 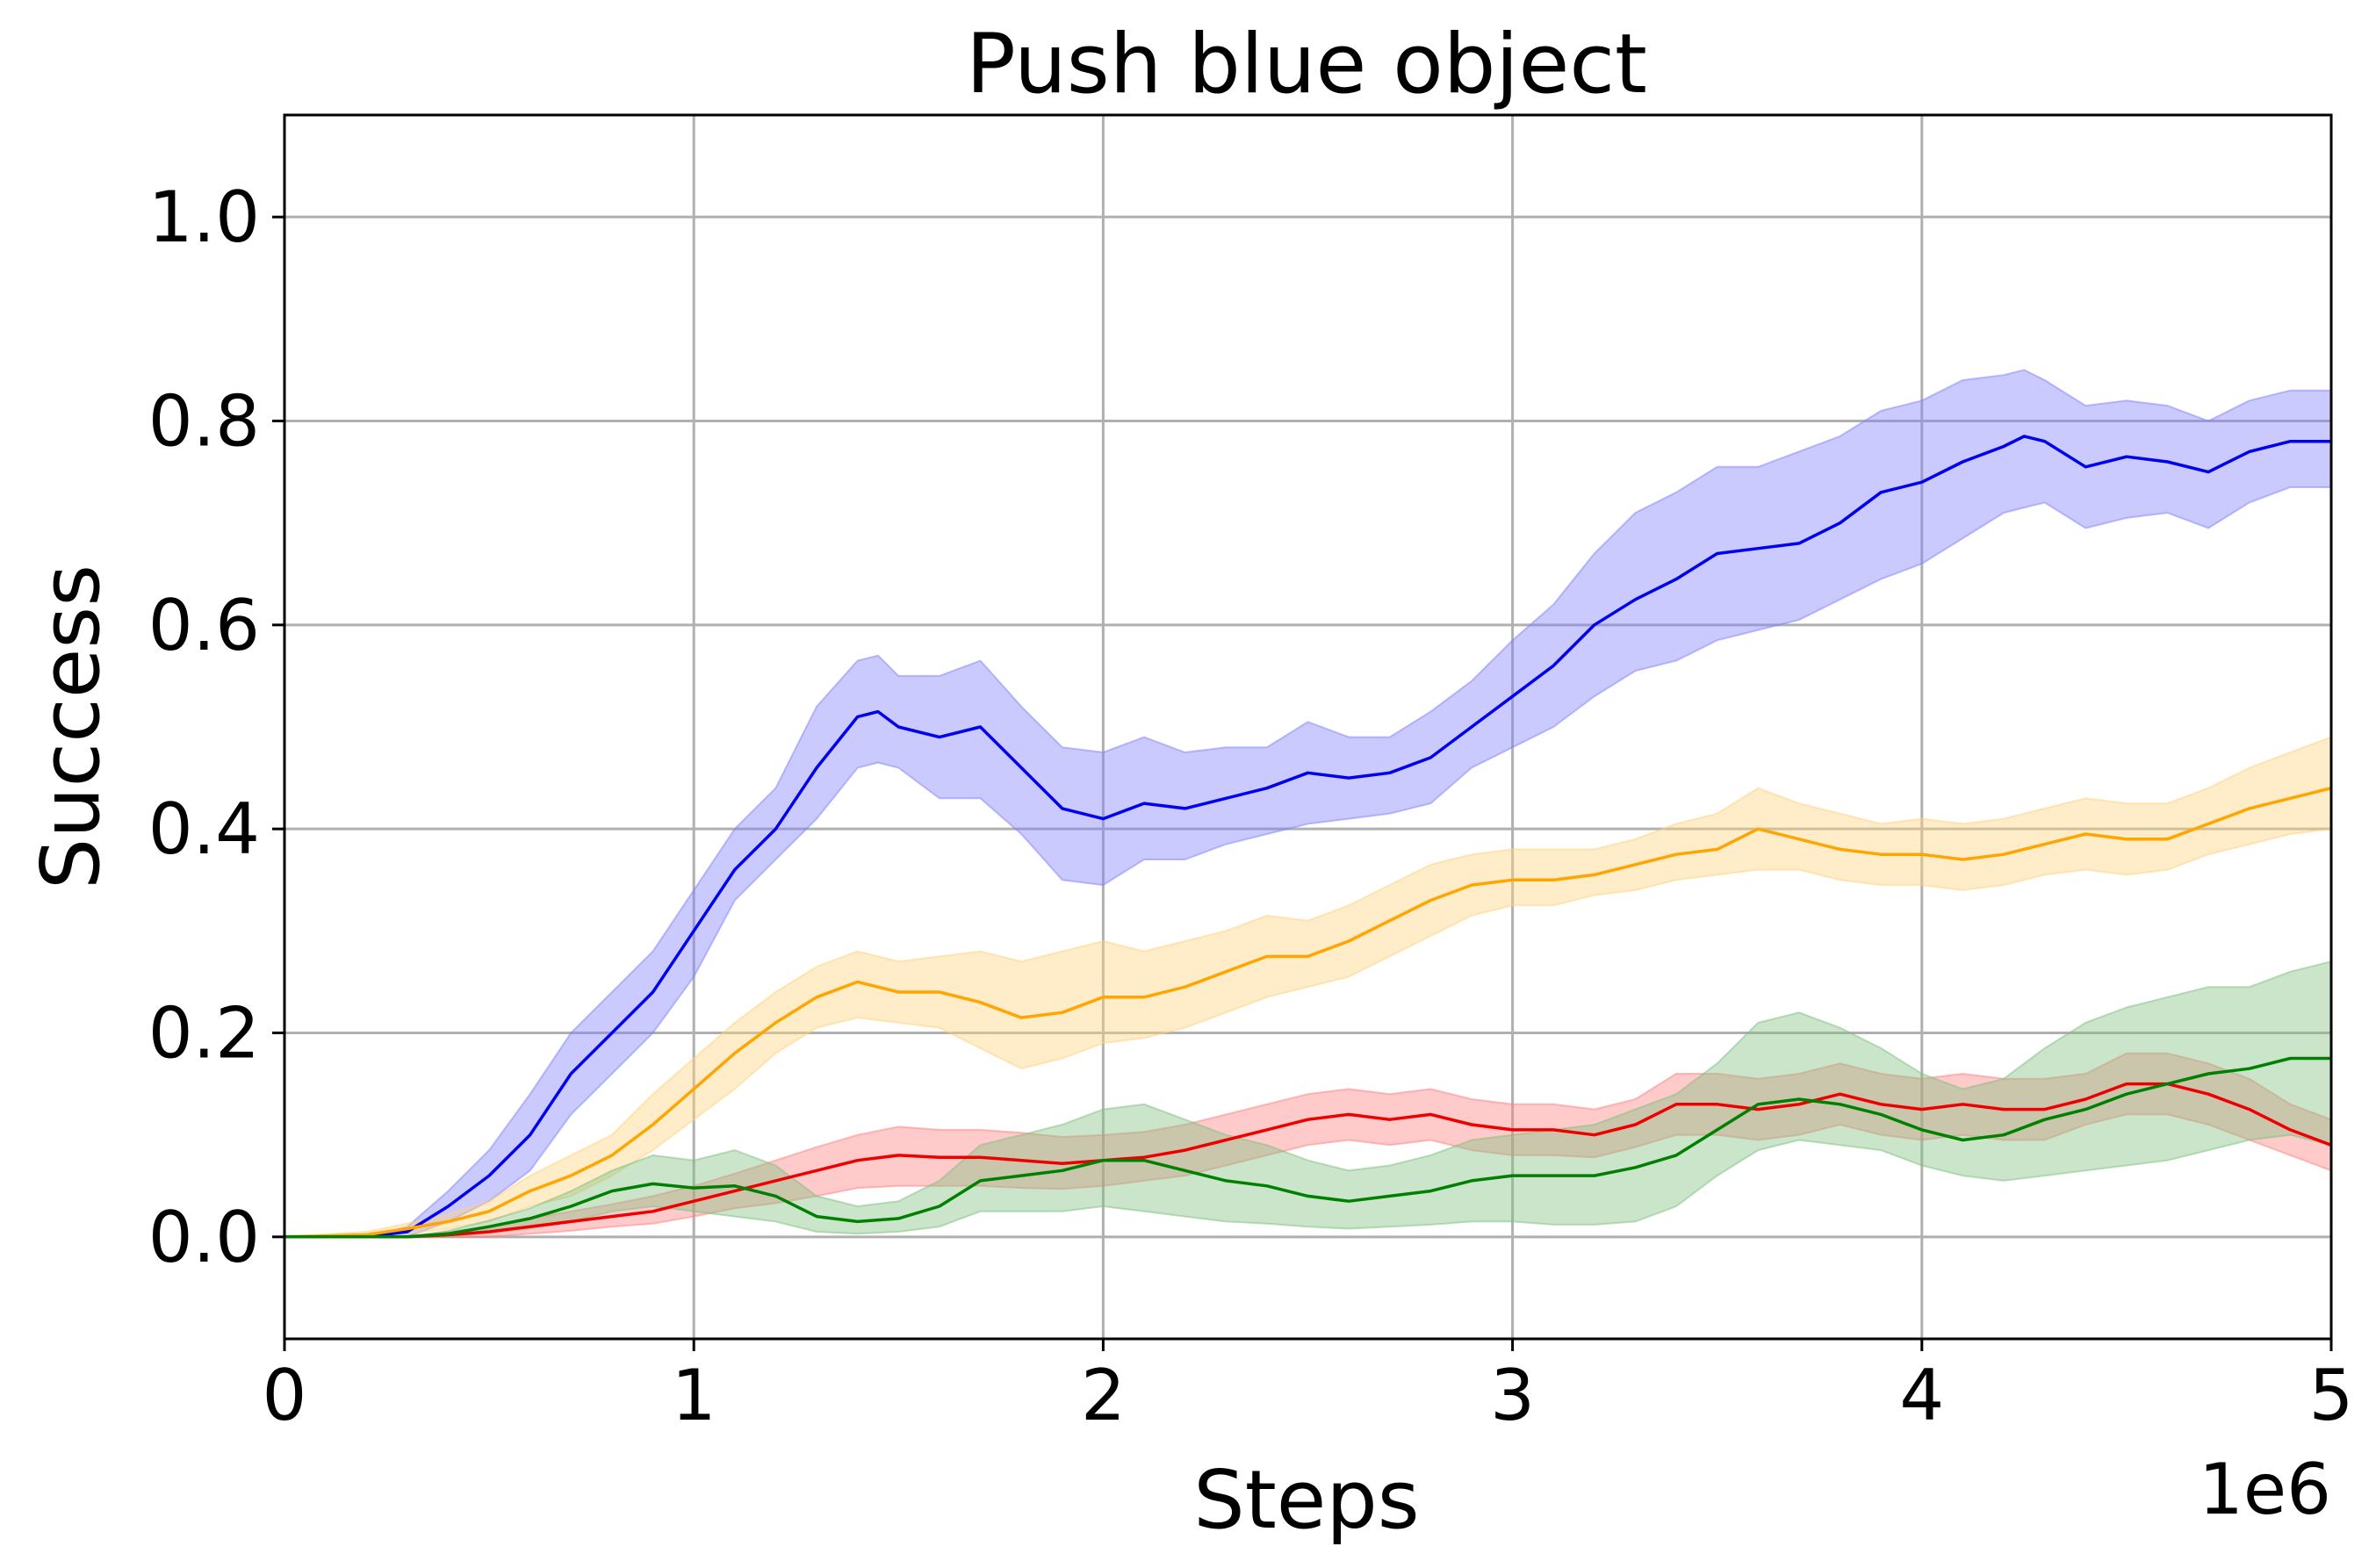 I want to click on series-2-line, so click(x=1308, y=1160).